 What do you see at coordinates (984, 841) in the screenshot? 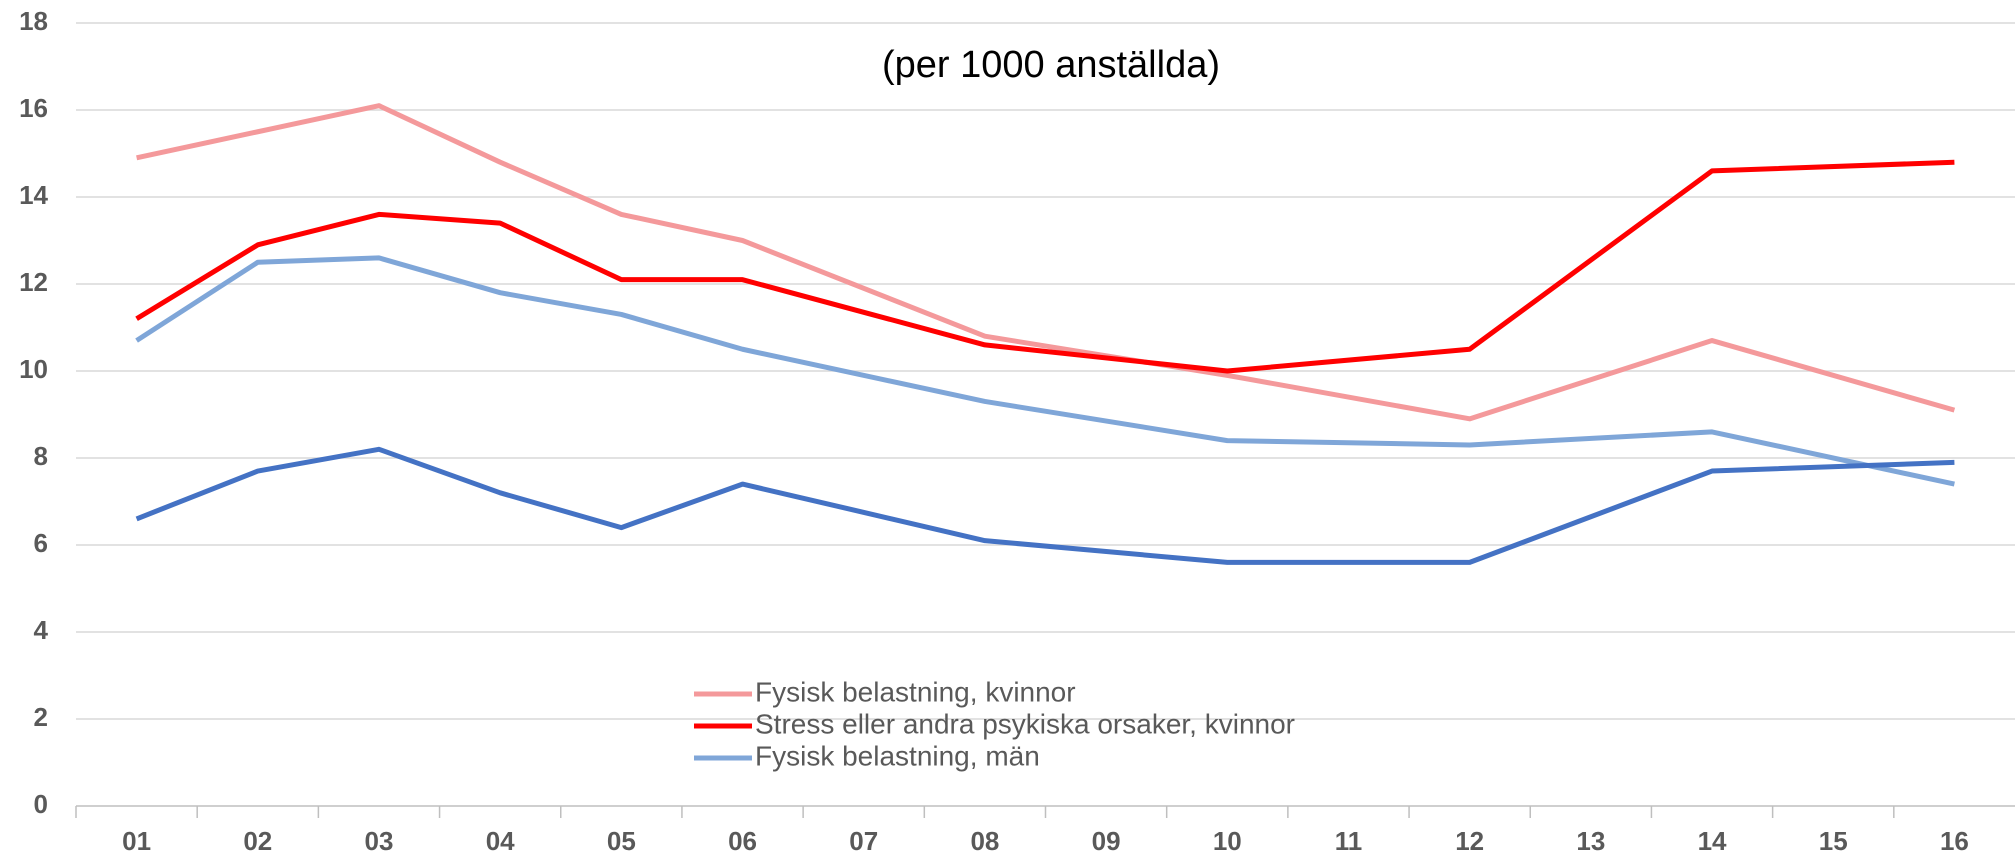
I see `x-tick-label: 08` at bounding box center [984, 841].